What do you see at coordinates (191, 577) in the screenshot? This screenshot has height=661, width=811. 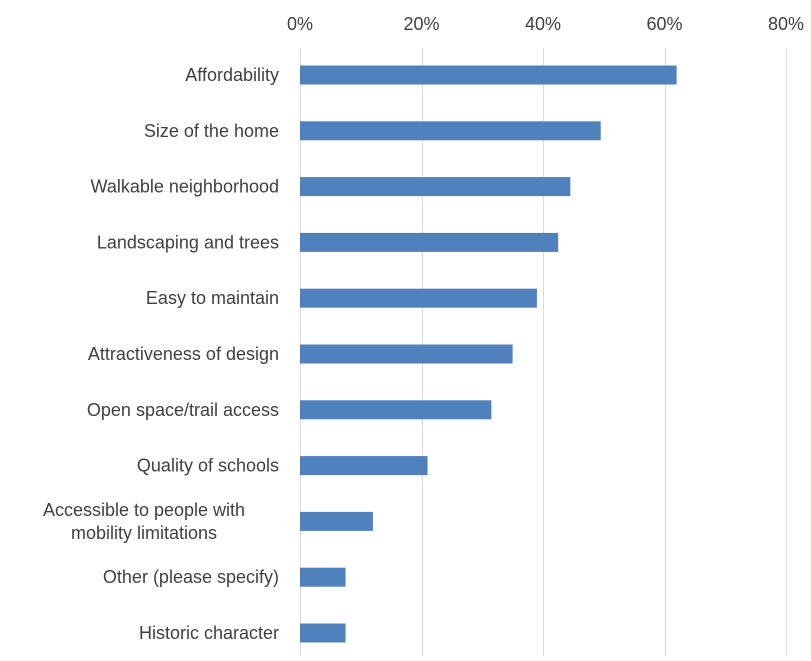 I see `category-label: Other (please specify)` at bounding box center [191, 577].